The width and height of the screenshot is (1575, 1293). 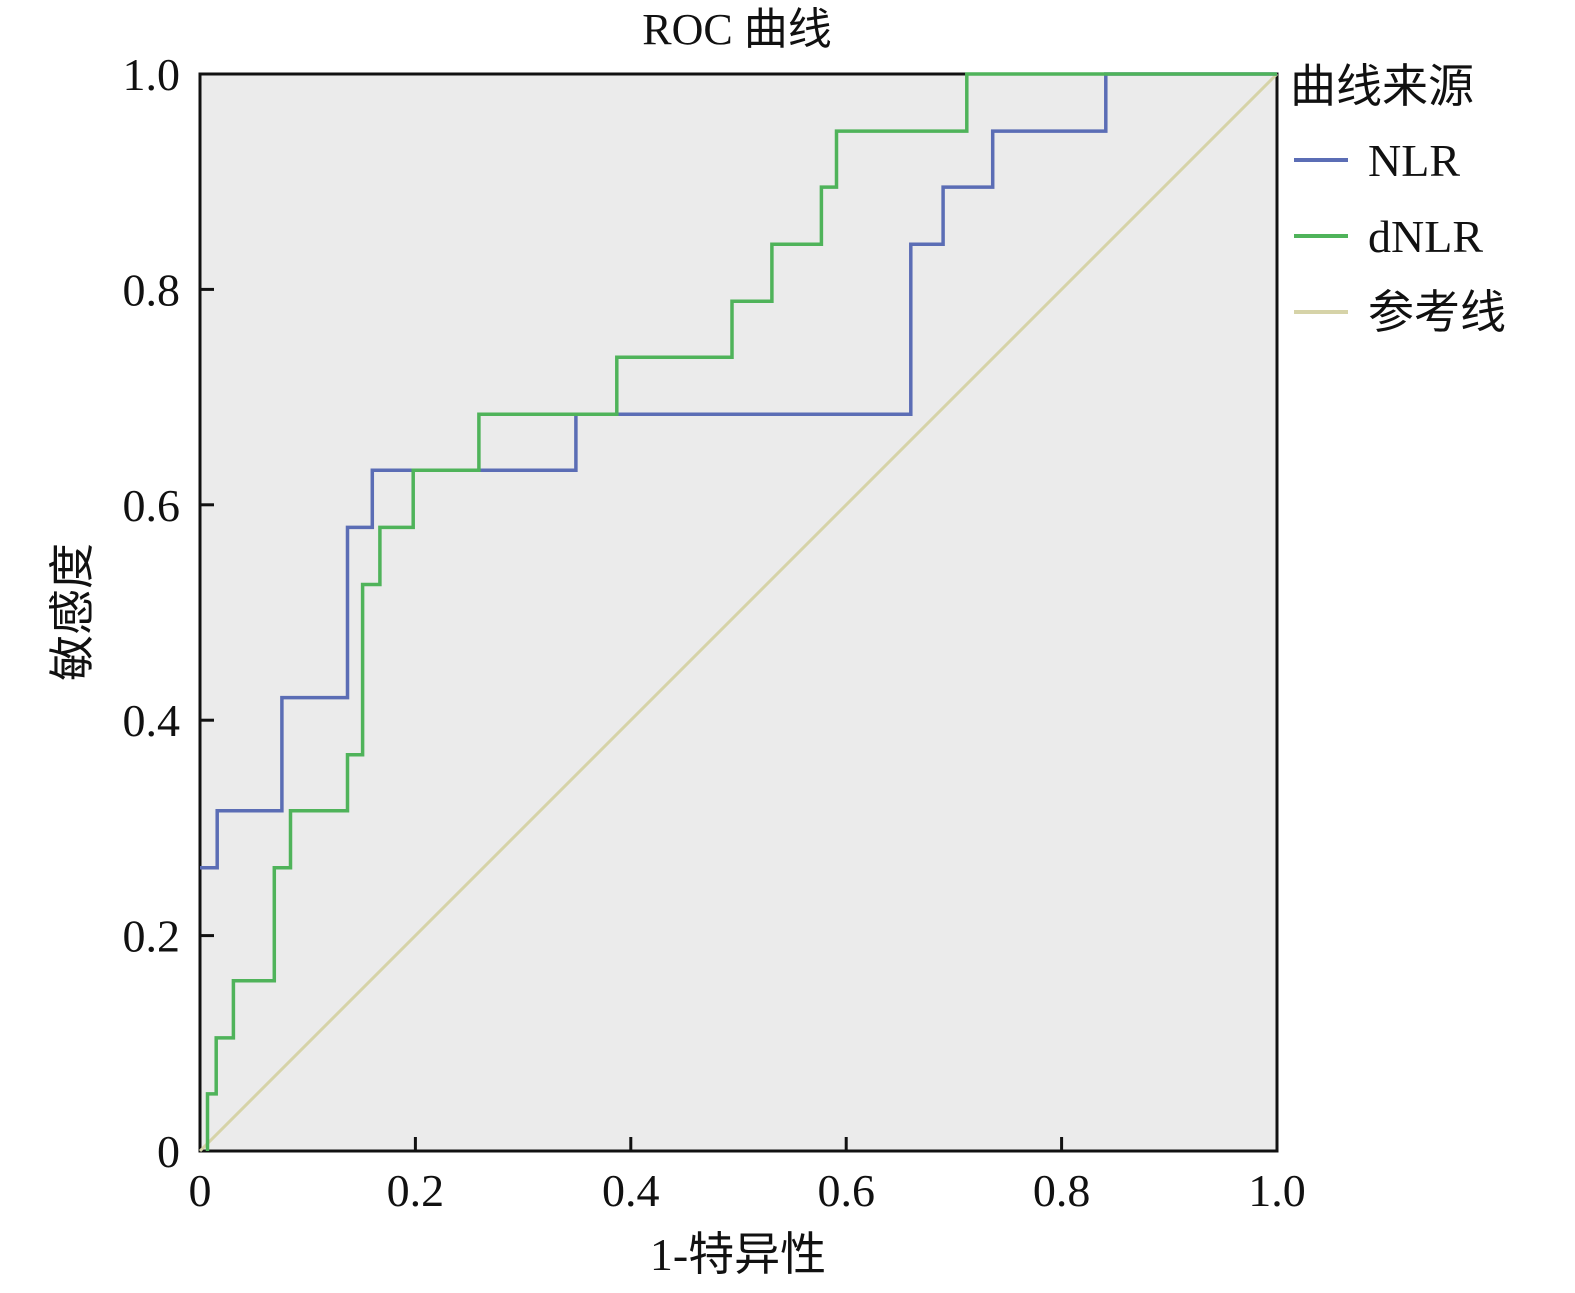 What do you see at coordinates (72, 612) in the screenshot?
I see `y-axis-label: 敏感度` at bounding box center [72, 612].